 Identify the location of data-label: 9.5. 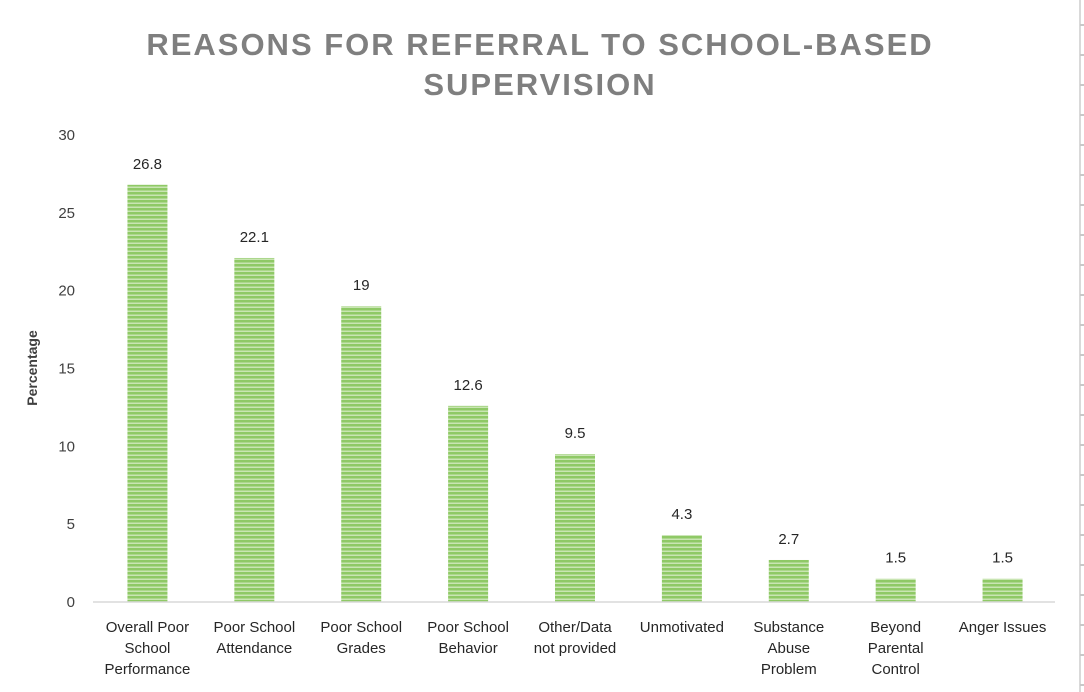
(575, 433).